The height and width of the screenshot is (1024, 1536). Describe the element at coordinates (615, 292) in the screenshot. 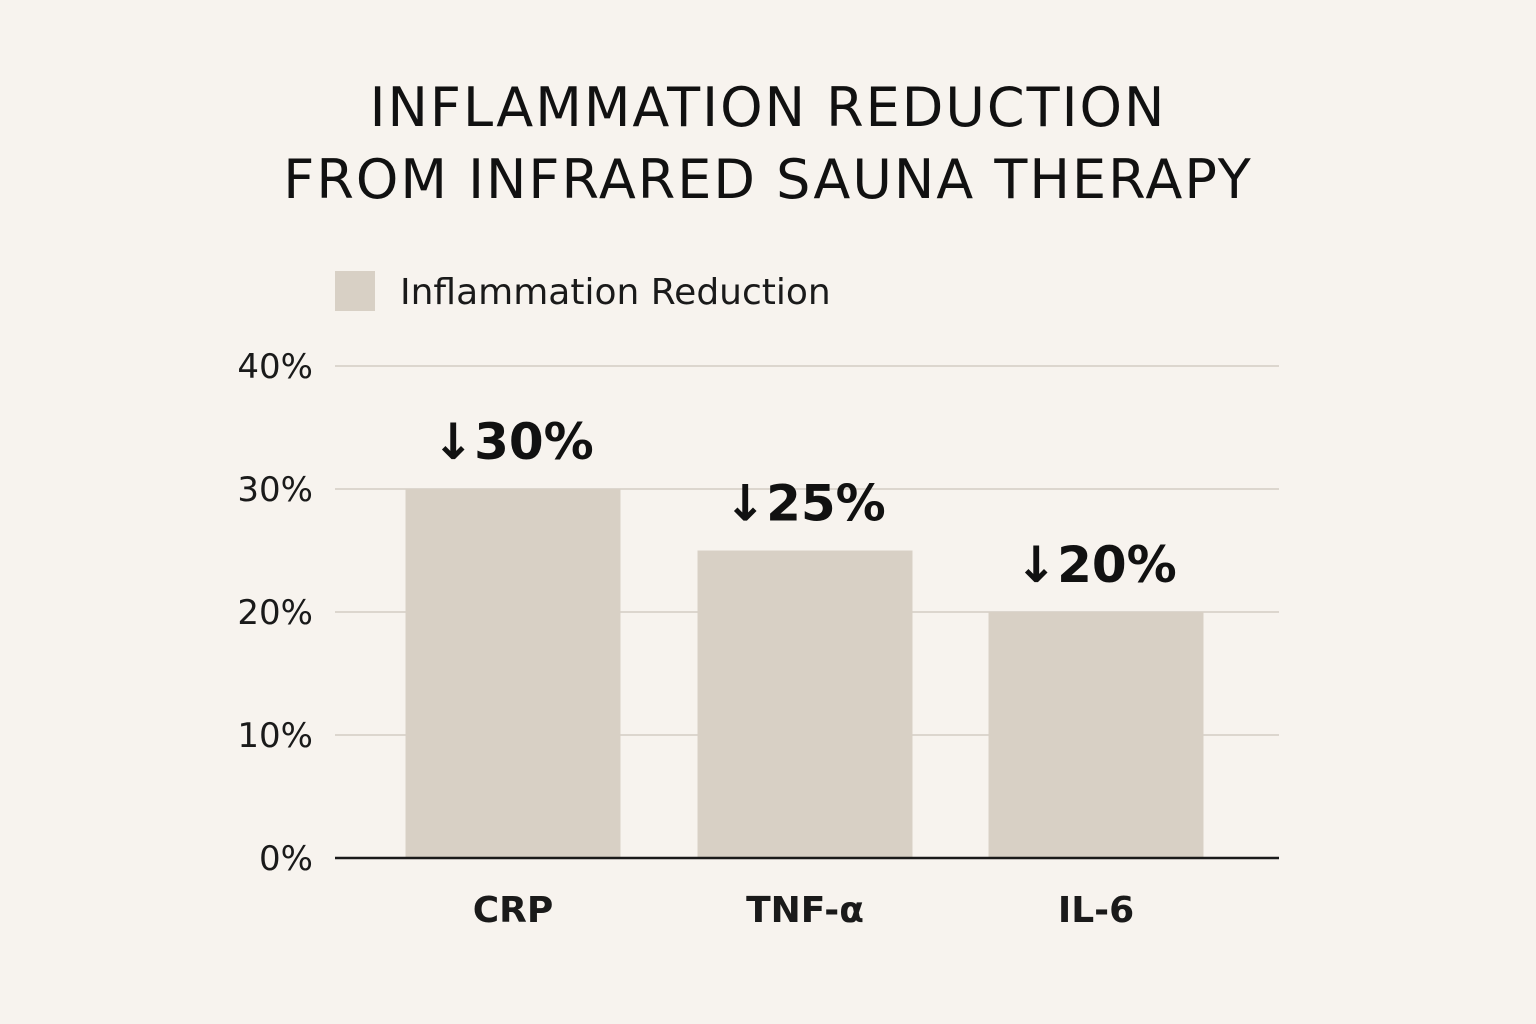

I see `legend-label: Inflammation Reduction` at that location.